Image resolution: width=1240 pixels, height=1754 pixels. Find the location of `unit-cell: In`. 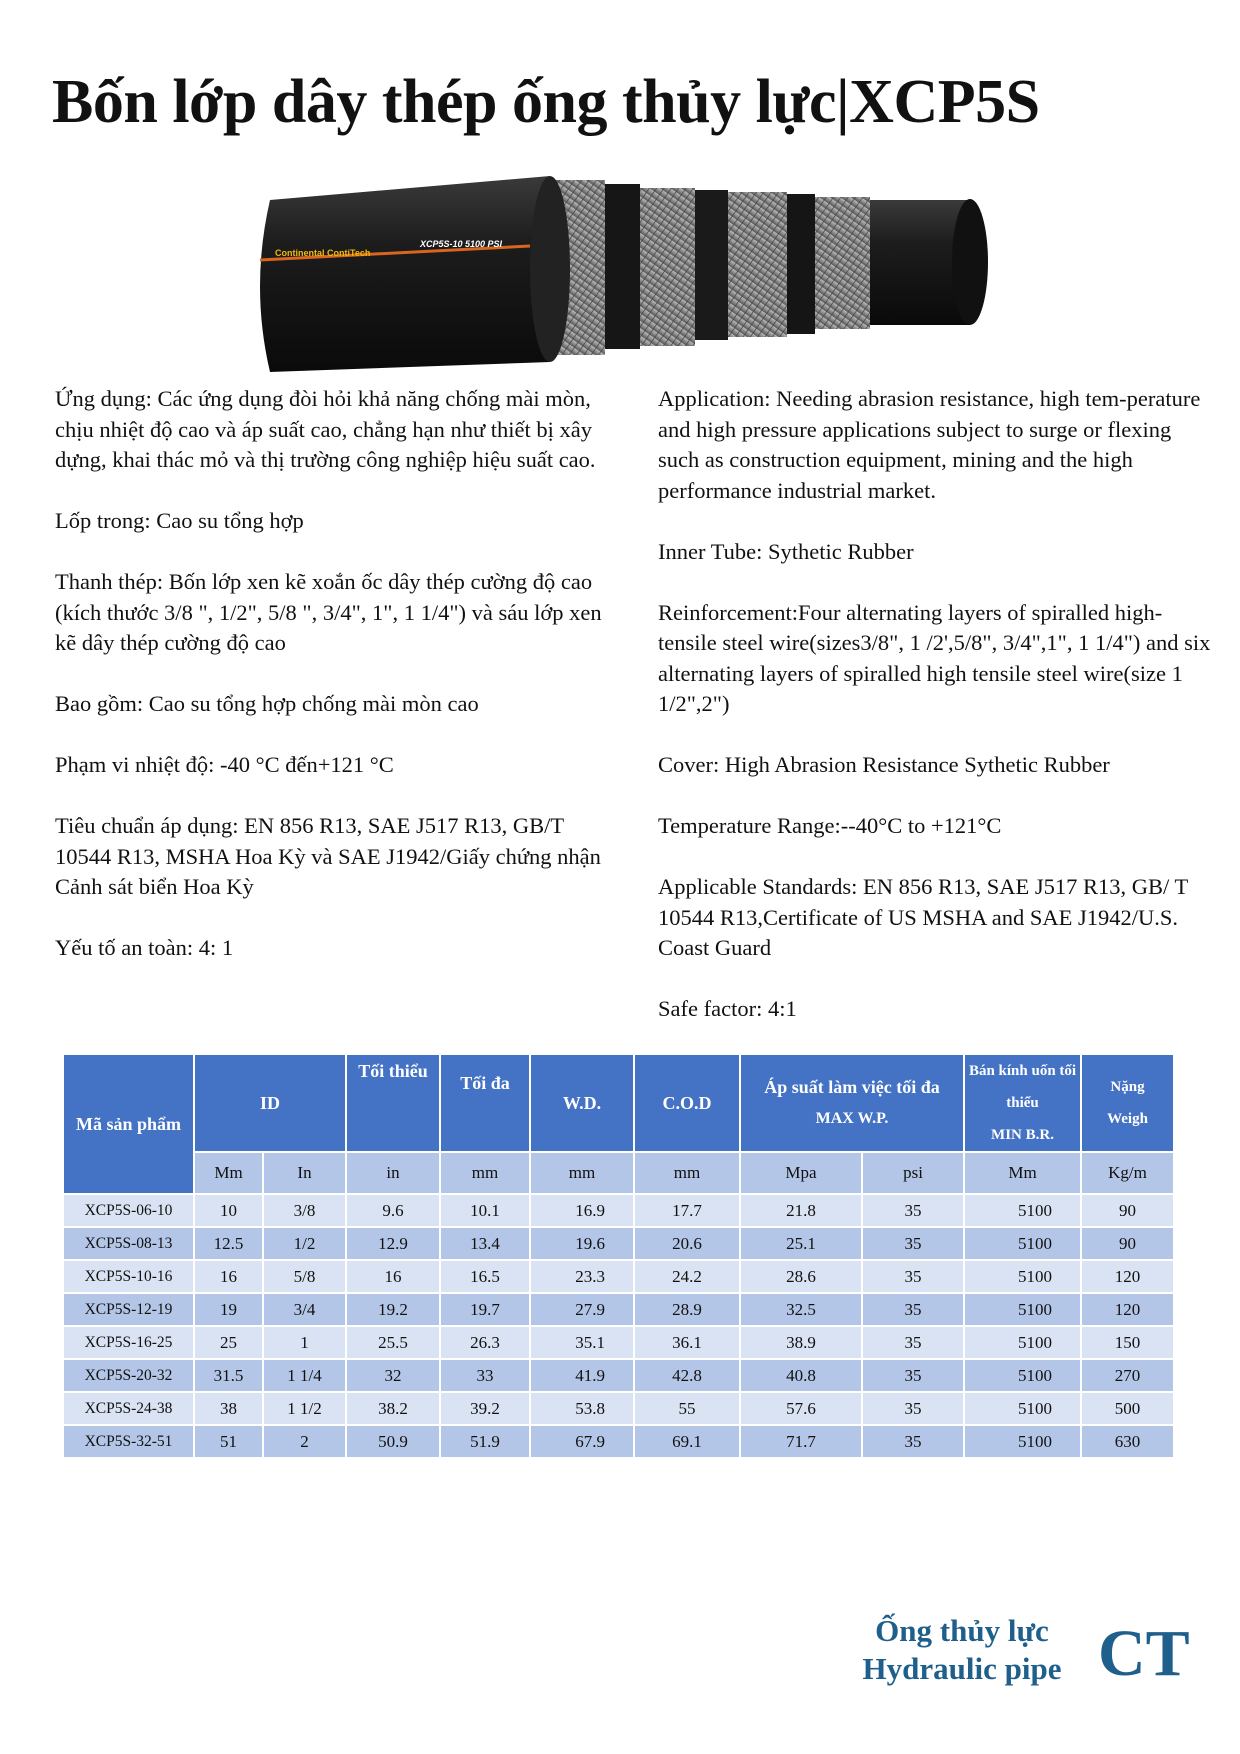

unit-cell: In is located at coordinates (304, 1173).